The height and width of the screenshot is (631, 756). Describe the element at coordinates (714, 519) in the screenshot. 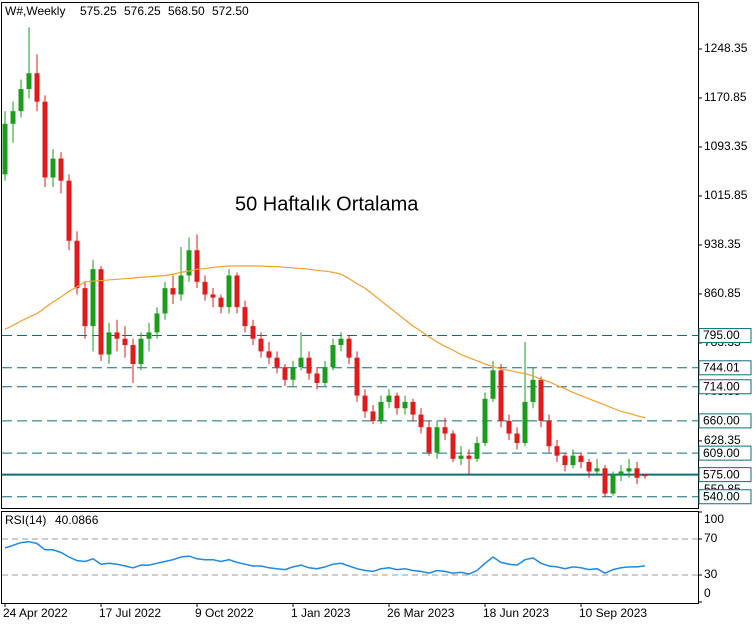

I see `rsi-tick-label: 100` at that location.